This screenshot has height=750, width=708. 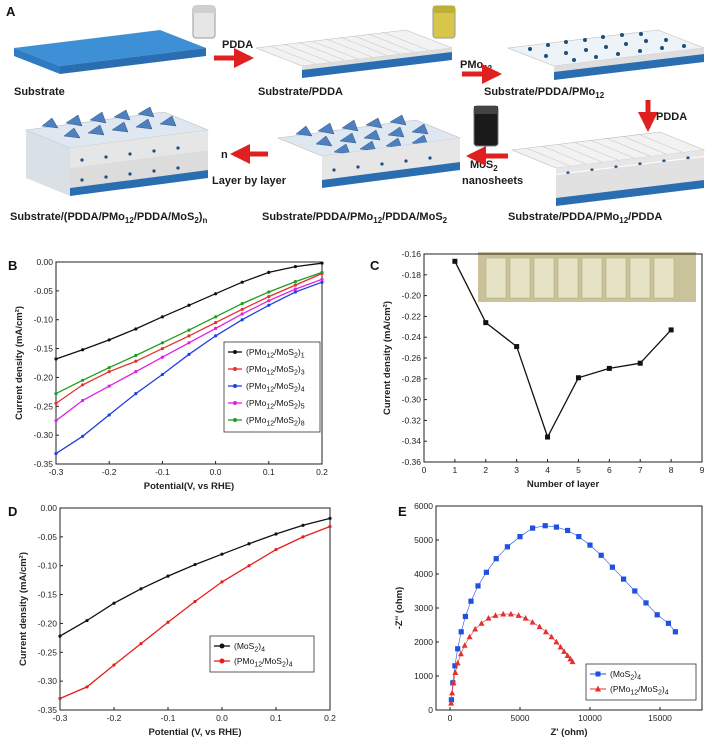 I want to click on x-tick-label: 15000, so click(x=660, y=718).